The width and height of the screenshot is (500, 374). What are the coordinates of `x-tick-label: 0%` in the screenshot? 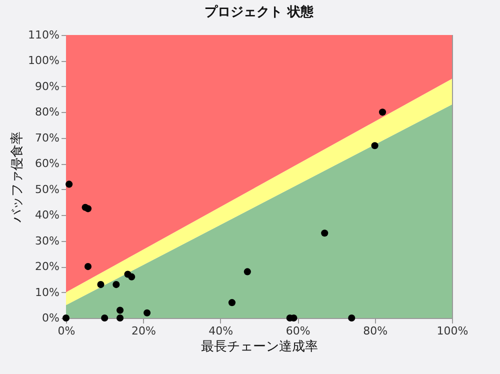 It's located at (67, 331).